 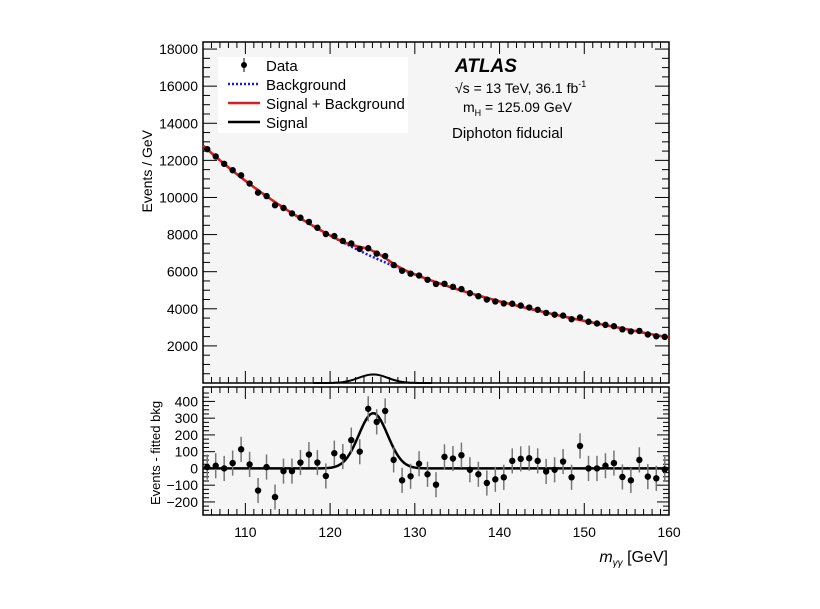 I want to click on x-tick-label: 110, so click(x=245, y=532).